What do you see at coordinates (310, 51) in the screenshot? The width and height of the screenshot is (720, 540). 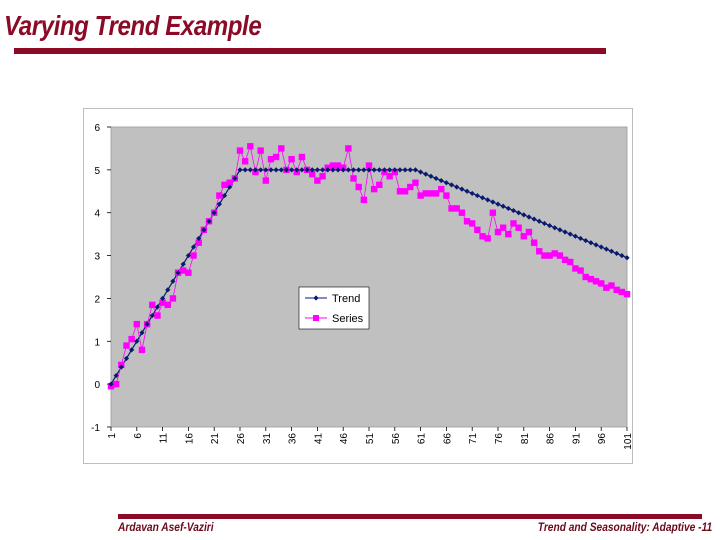 I see `title-underline` at bounding box center [310, 51].